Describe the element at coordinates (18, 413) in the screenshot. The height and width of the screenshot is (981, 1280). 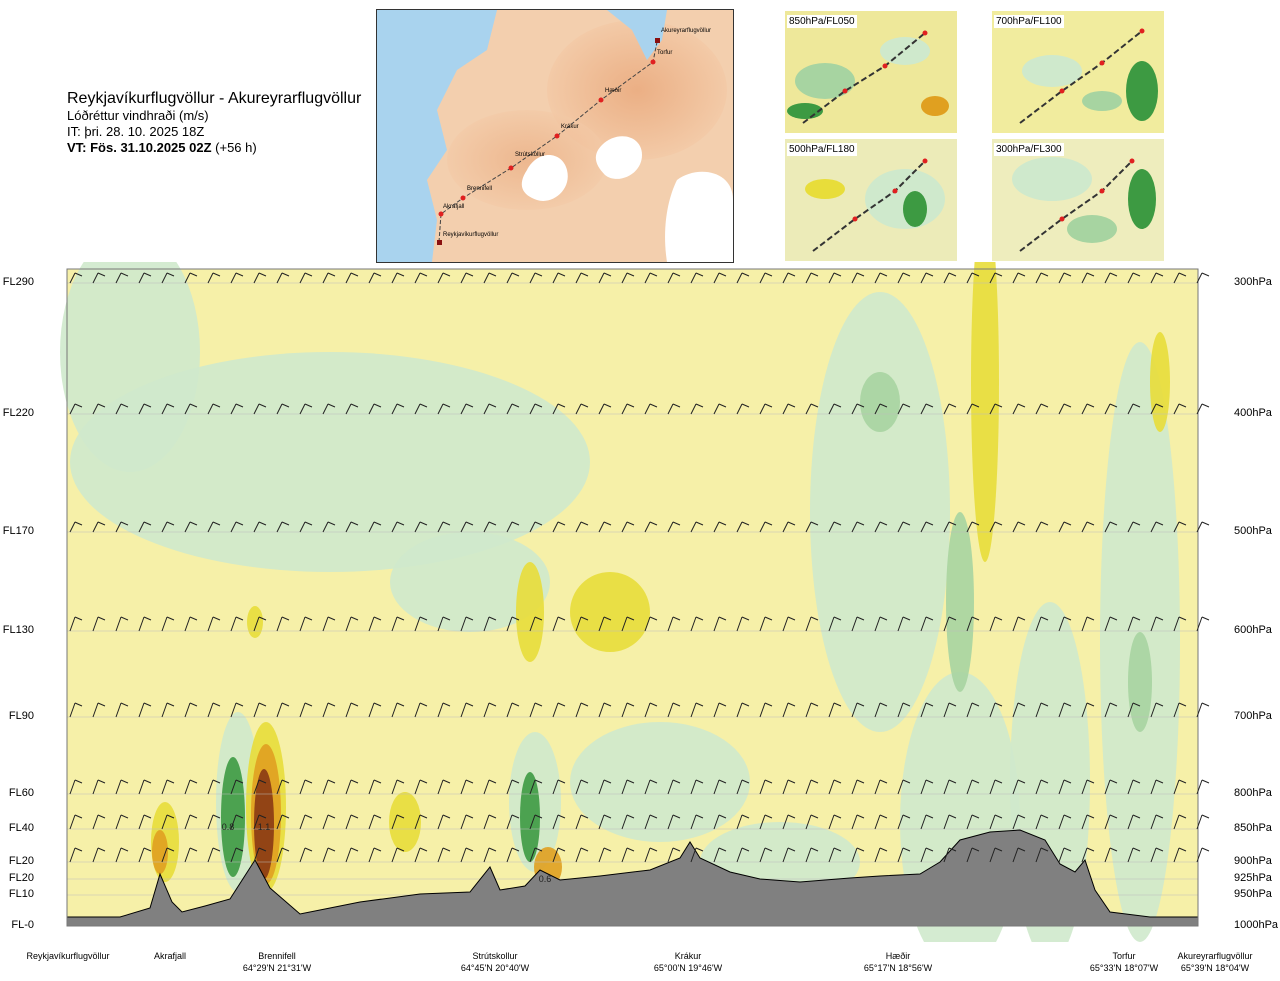
I see `fl-tick-label: FL220` at that location.